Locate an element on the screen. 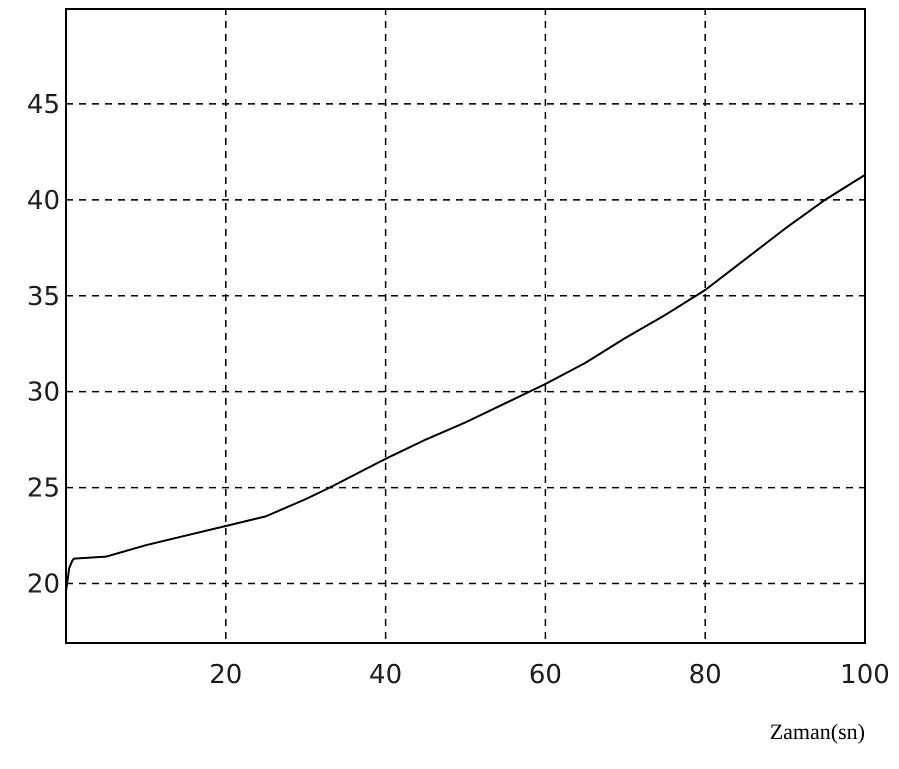 The width and height of the screenshot is (899, 769). x-tick-label: 40 is located at coordinates (385, 675).